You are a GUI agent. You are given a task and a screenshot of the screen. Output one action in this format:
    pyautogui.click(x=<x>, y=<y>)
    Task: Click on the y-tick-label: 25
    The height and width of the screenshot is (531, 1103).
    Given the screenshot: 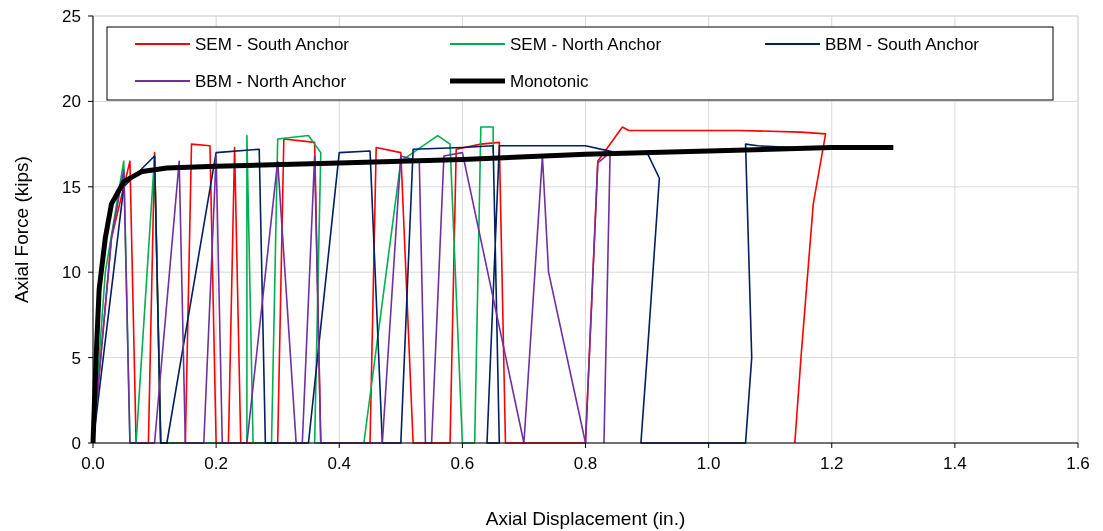 What is the action you would take?
    pyautogui.click(x=71, y=16)
    